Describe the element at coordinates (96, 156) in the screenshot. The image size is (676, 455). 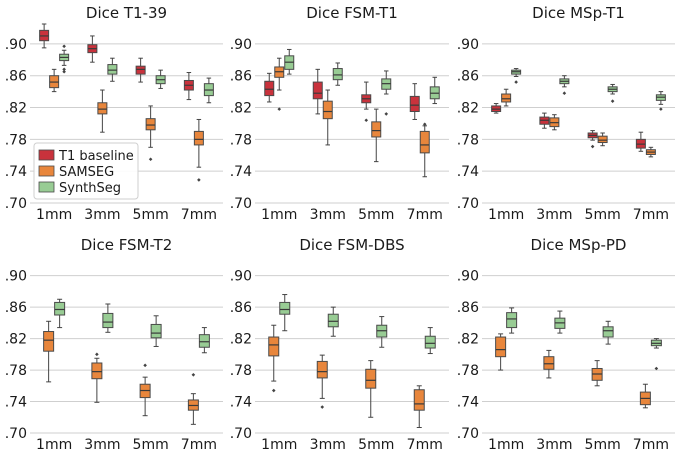
I see `legend-label: T1 baseline` at that location.